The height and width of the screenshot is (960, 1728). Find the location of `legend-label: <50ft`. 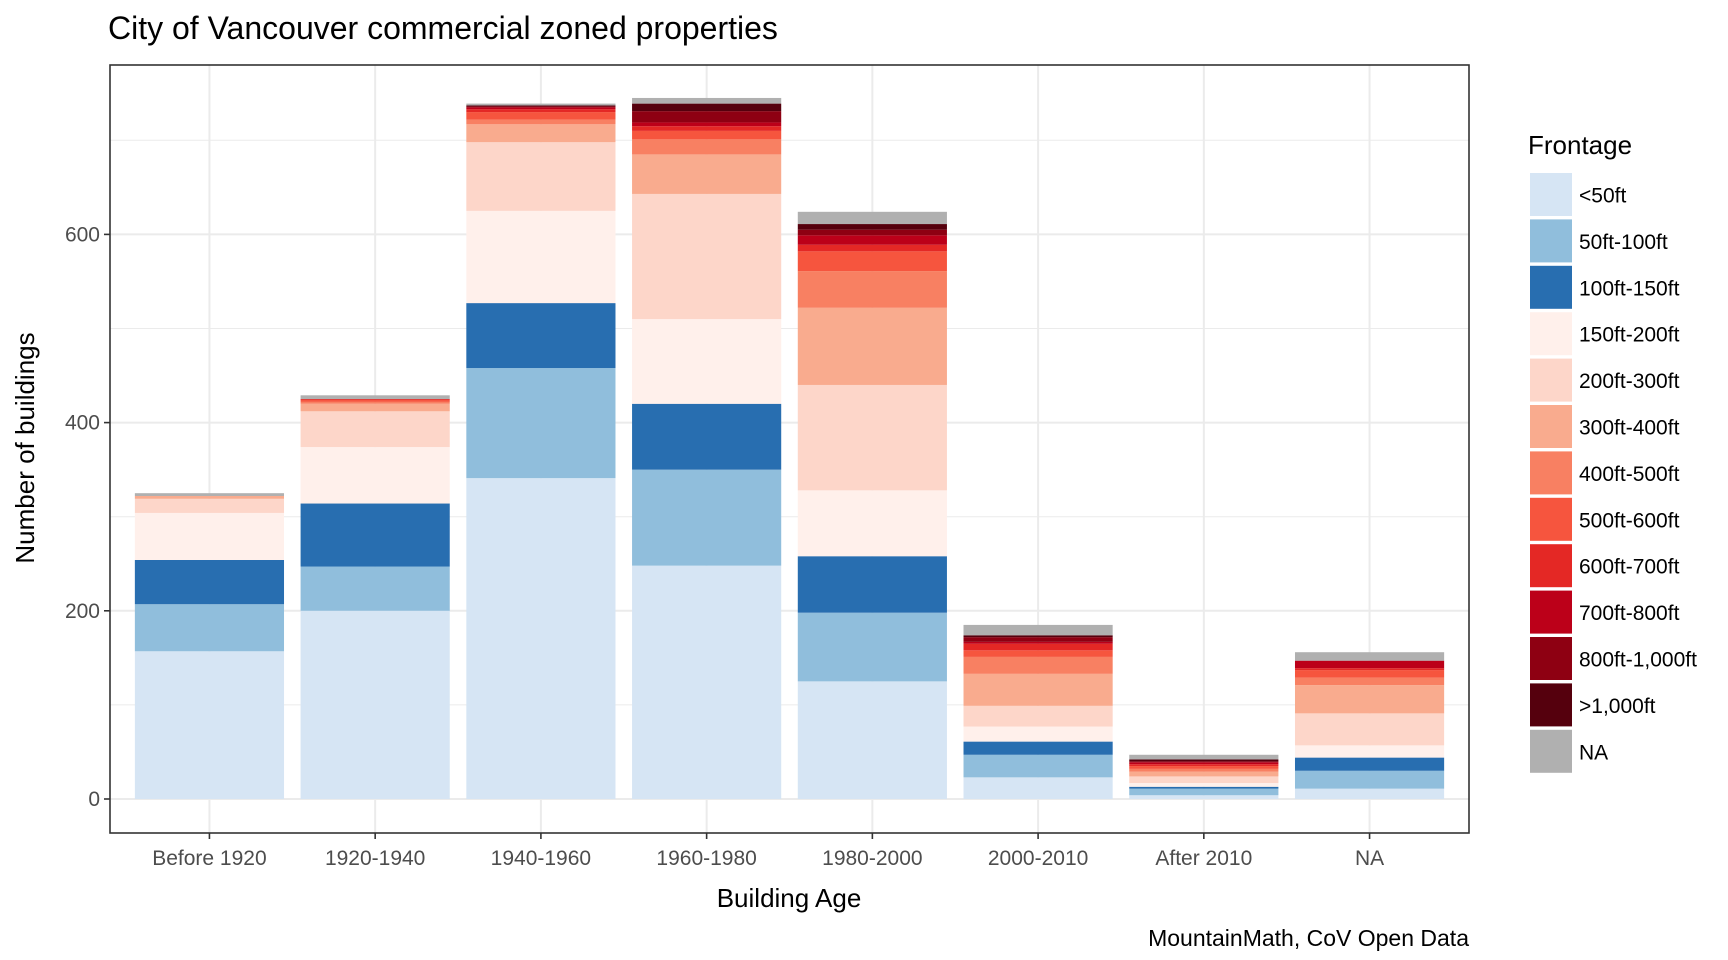

legend-label: <50ft is located at coordinates (1602, 196).